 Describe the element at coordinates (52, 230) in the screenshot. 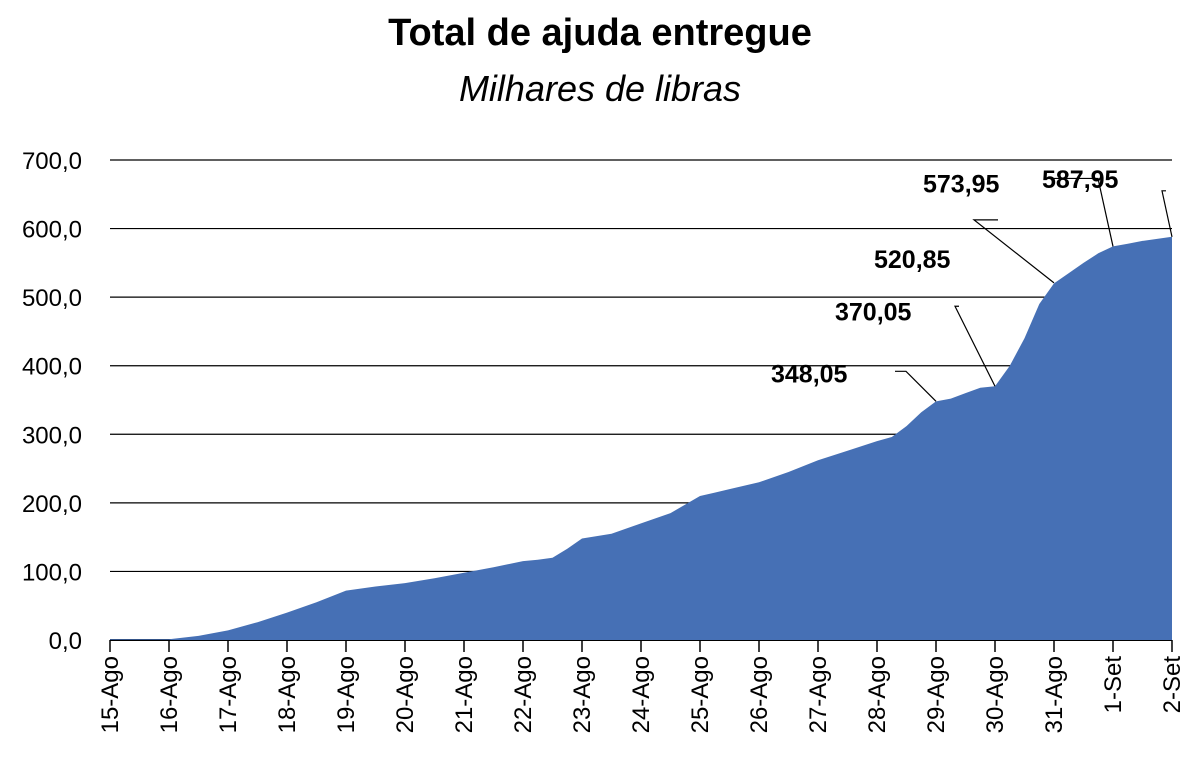

I see `y-tick-label: 600,0` at that location.